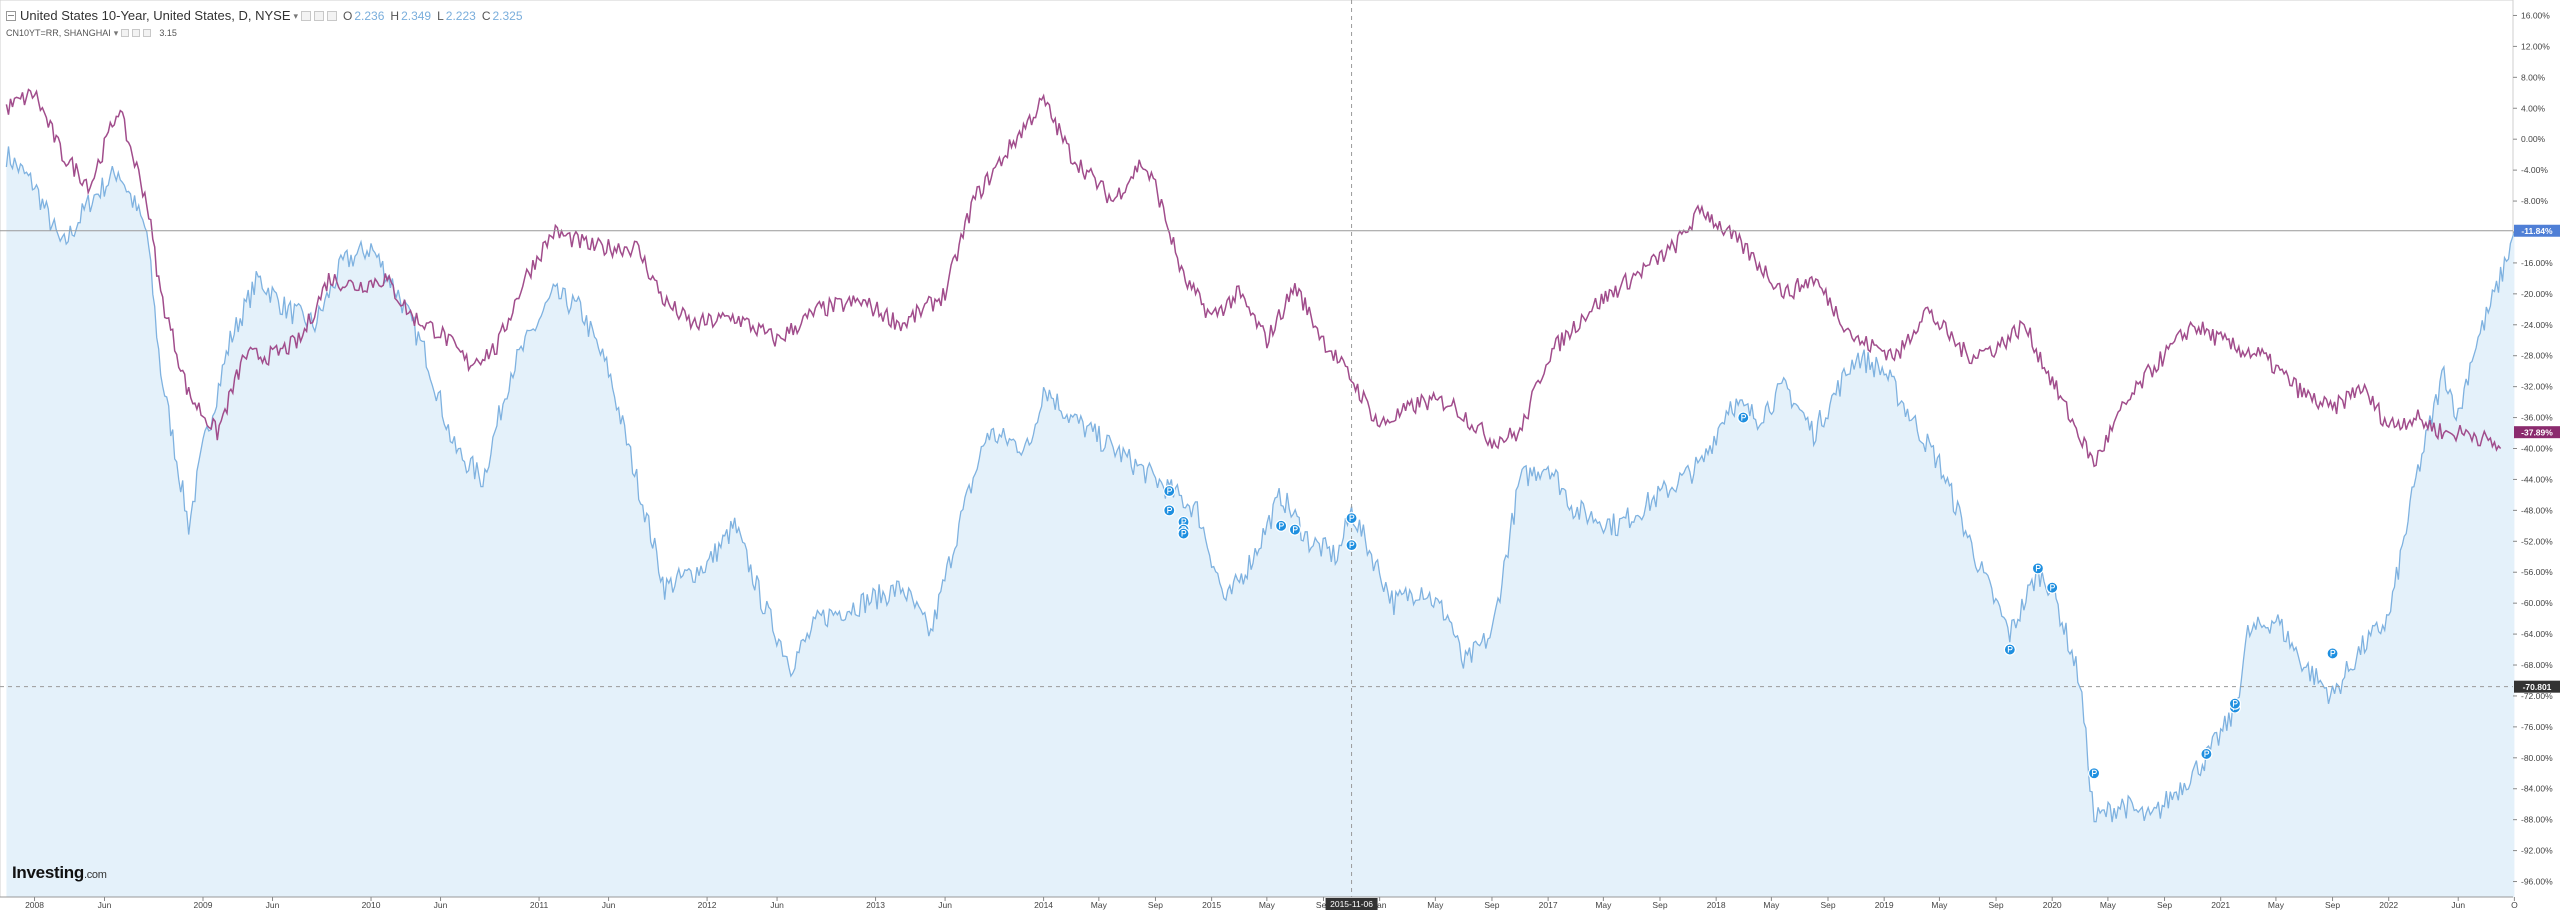 The image size is (2560, 911). What do you see at coordinates (2537, 449) in the screenshot?
I see `y-tick-label: -40.00%` at bounding box center [2537, 449].